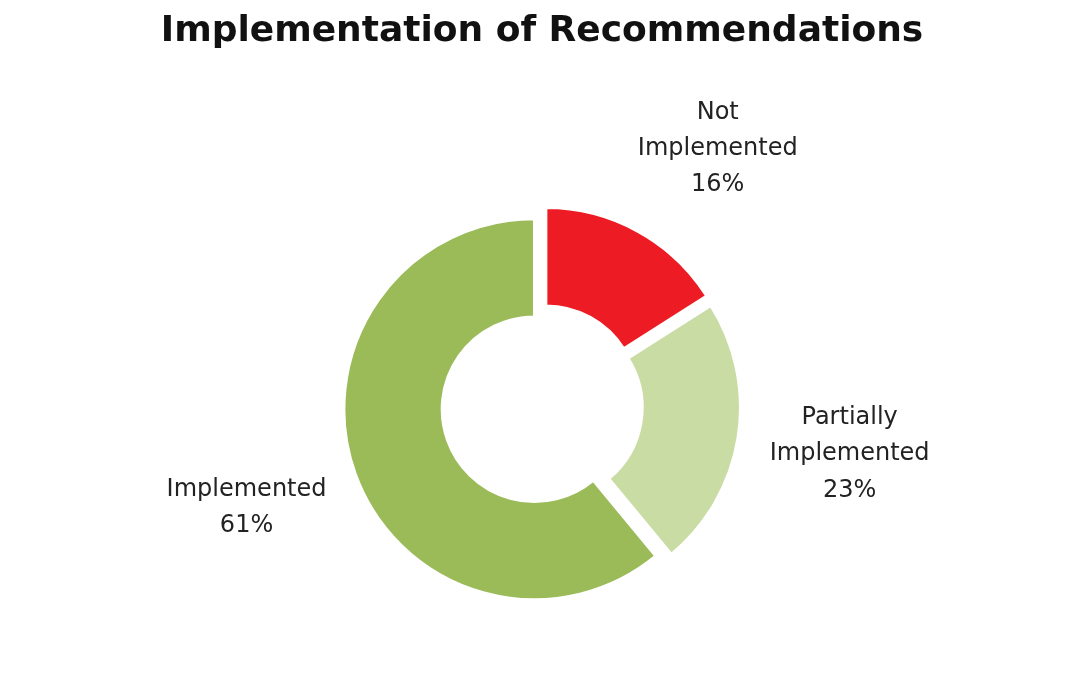 This screenshot has width=1083, height=690. Describe the element at coordinates (246, 488) in the screenshot. I see `slice-label: Implemented` at that location.